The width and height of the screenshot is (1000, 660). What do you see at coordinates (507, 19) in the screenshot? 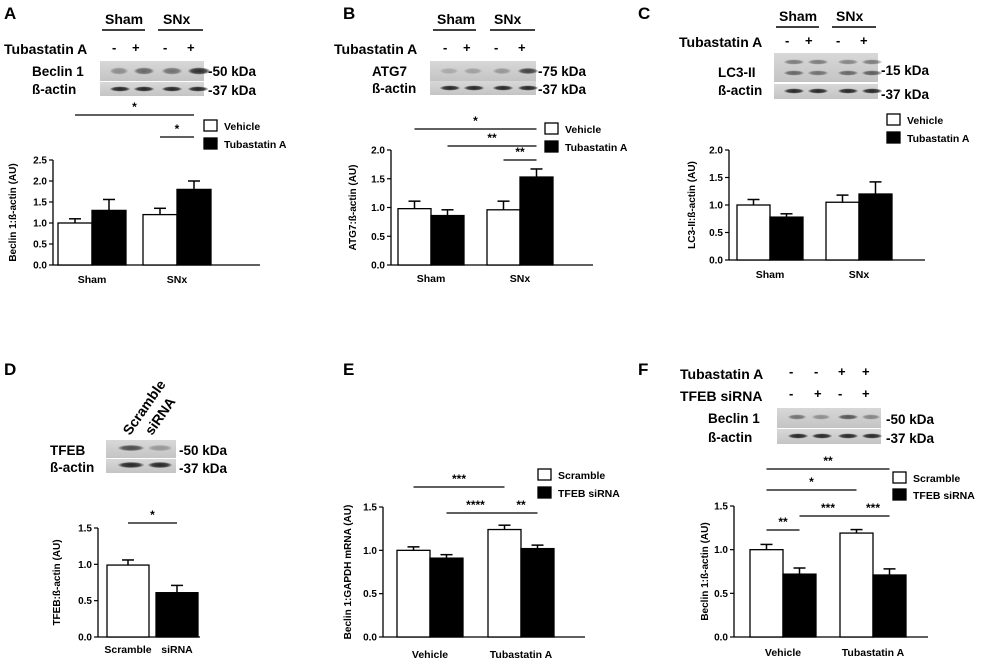
I see `group-label-snx-b: SNx` at bounding box center [507, 19].